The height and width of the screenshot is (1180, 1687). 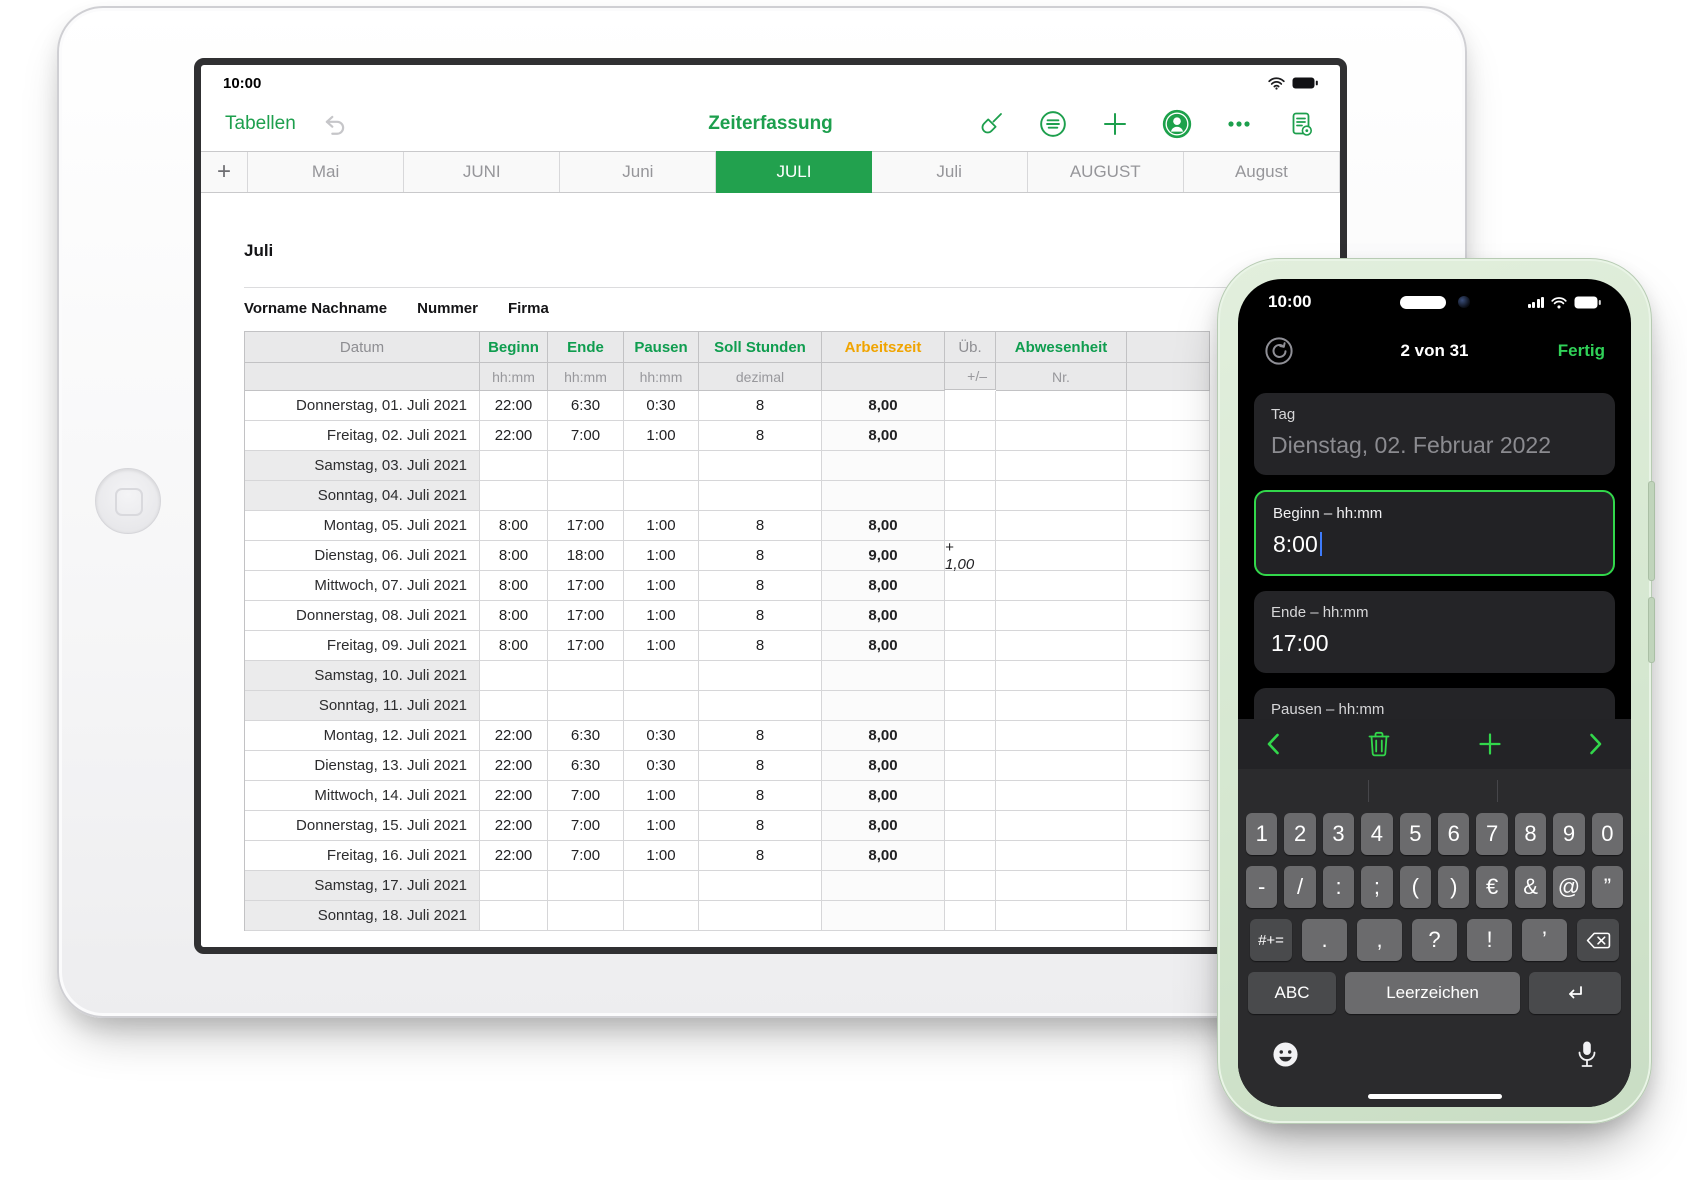 I want to click on date-cell: Donnerstag, 01. Juli 2021, so click(x=362, y=406).